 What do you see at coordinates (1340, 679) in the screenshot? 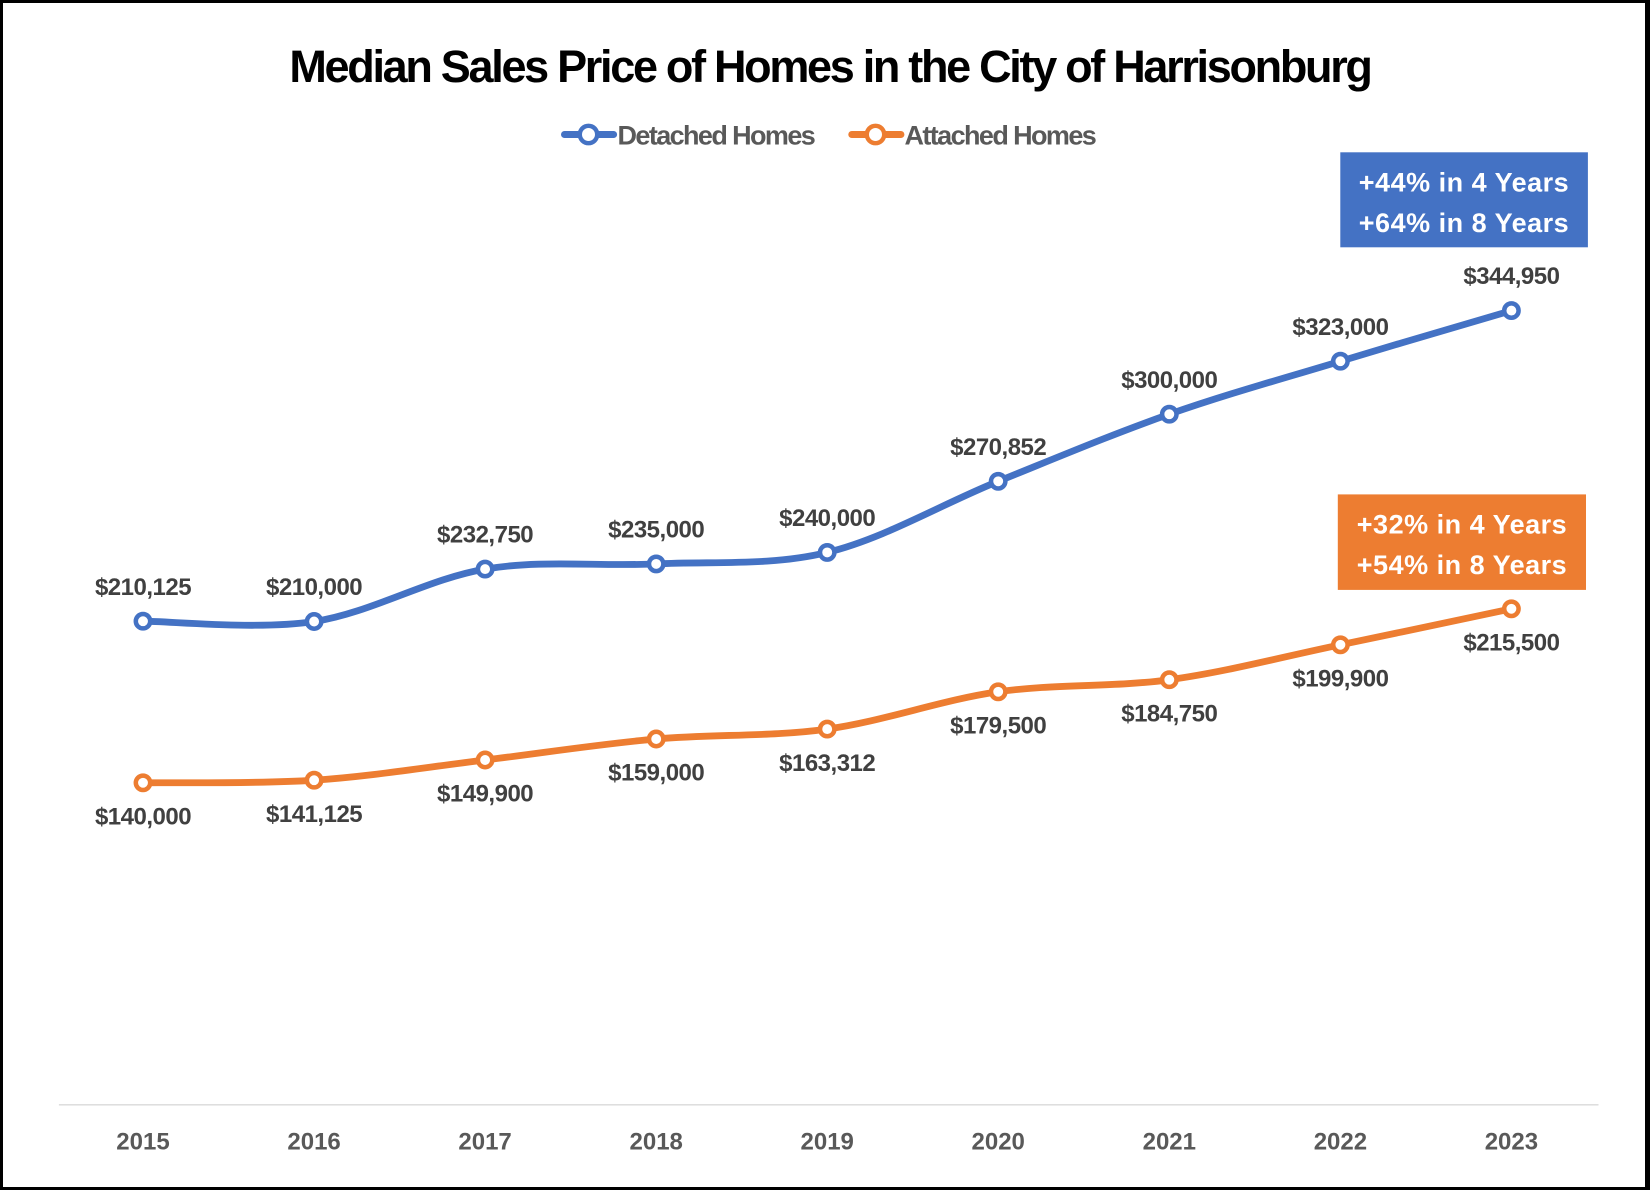
I see `svg-text: $199,900` at bounding box center [1340, 679].